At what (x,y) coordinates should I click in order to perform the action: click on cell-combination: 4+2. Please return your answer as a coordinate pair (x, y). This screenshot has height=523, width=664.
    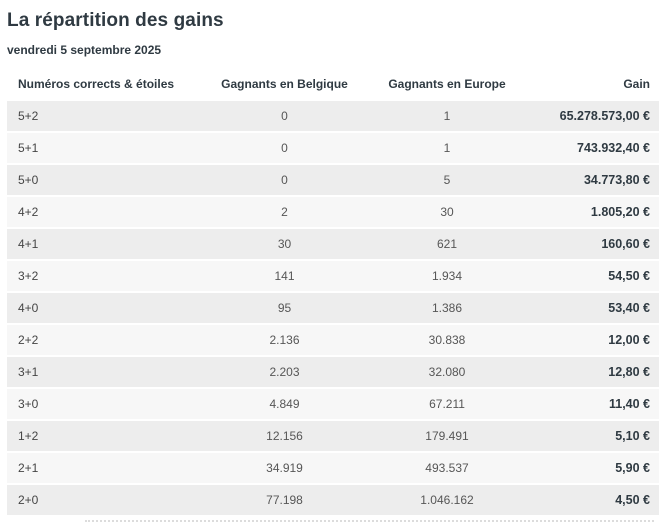
    Looking at the image, I should click on (97, 212).